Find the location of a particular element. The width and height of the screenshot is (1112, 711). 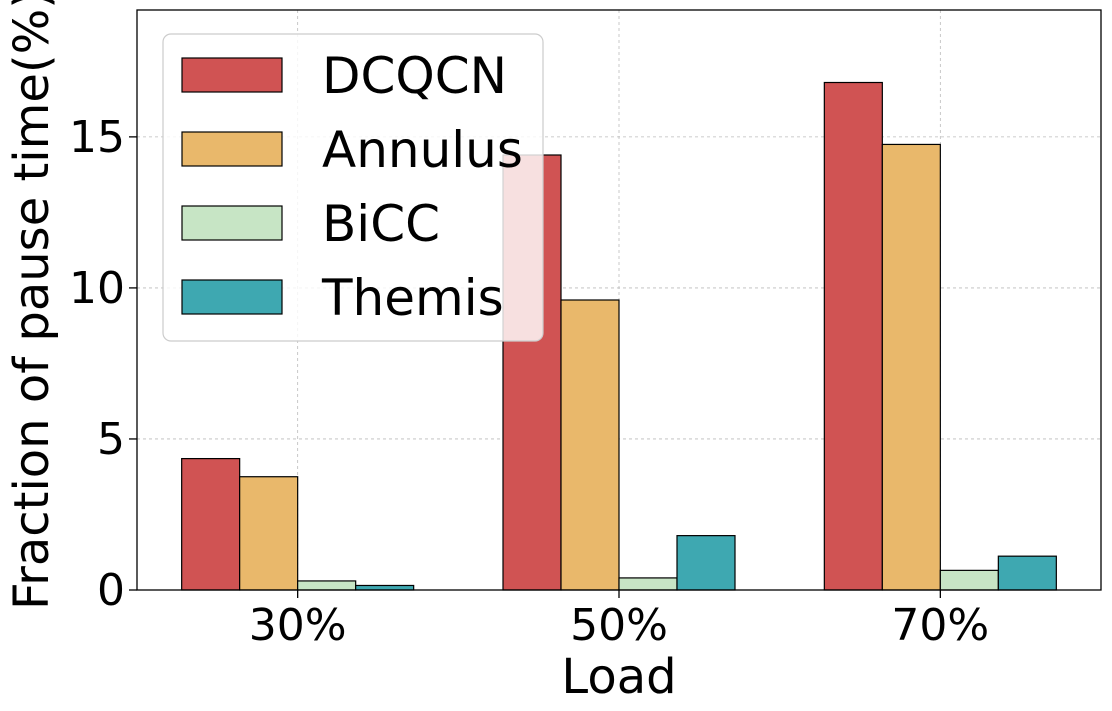

legend-label-annulus: Annulus is located at coordinates (422, 150).